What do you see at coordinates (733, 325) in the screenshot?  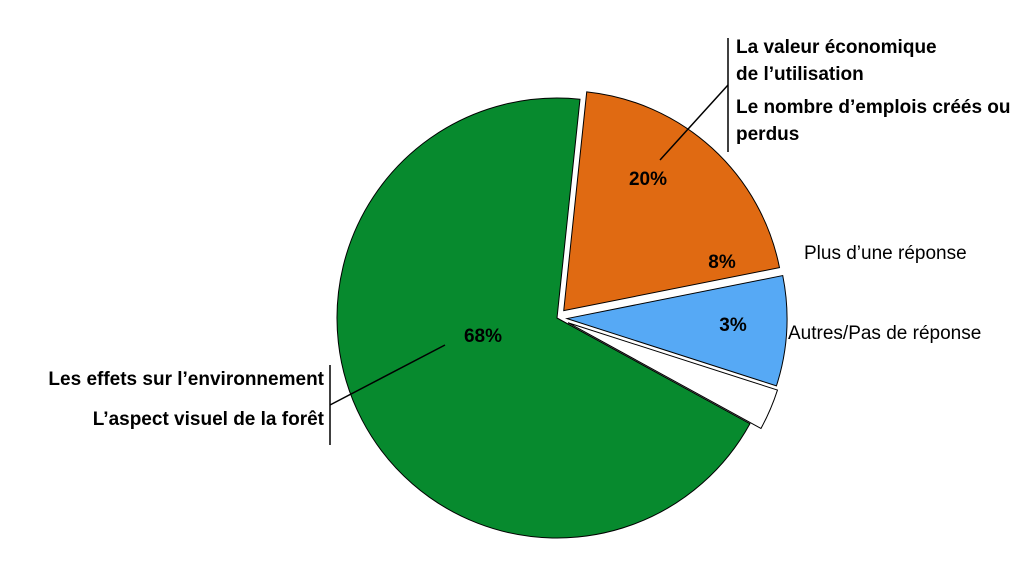 I see `value-label: 3%` at bounding box center [733, 325].